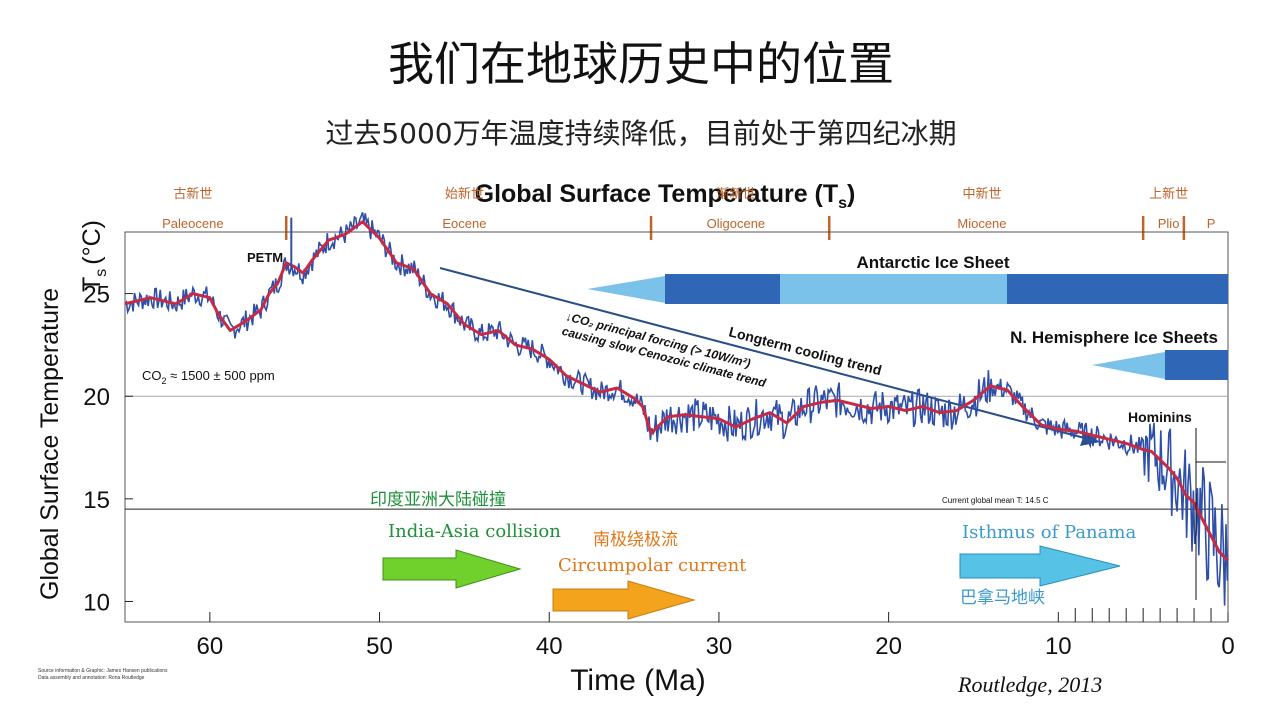 The image size is (1282, 722). What do you see at coordinates (208, 377) in the screenshot?
I see `co2-level-label: CO2 ≈ 1500 ± 500 ppm` at bounding box center [208, 377].